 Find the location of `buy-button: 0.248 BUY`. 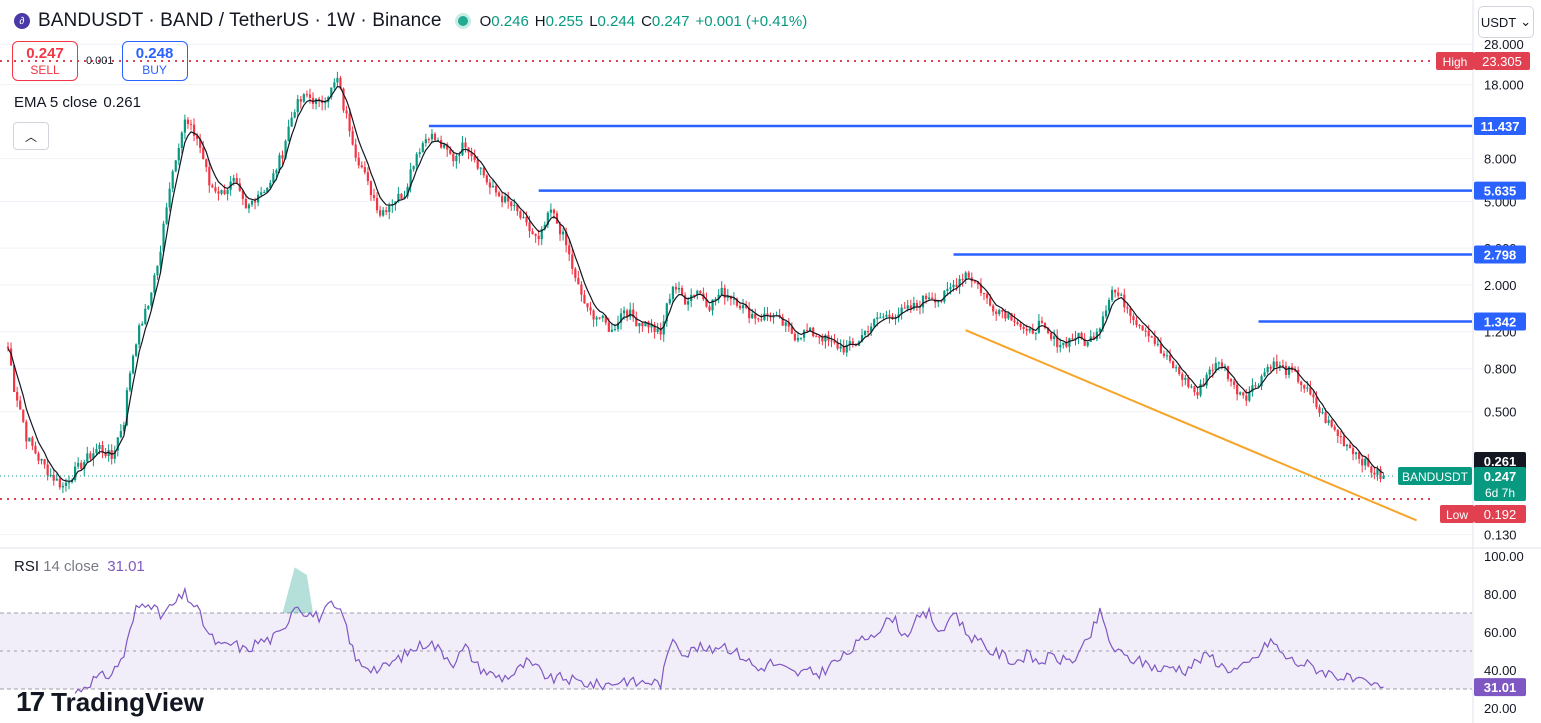

buy-button: 0.248 BUY is located at coordinates (154, 61).